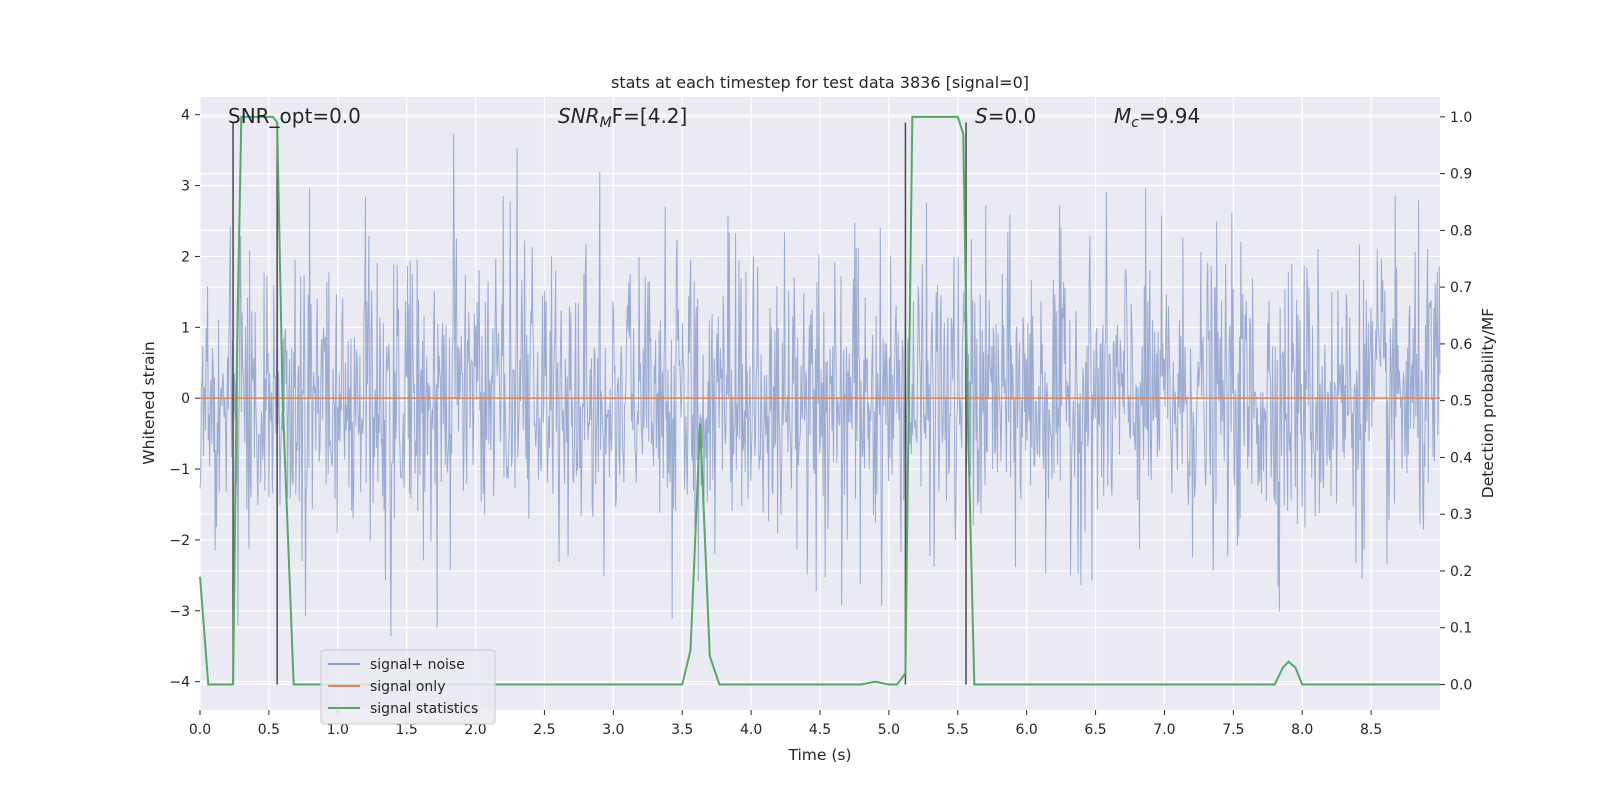 Image resolution: width=1600 pixels, height=800 pixels. What do you see at coordinates (1164, 730) in the screenshot?
I see `x-tick-label: 7.0` at bounding box center [1164, 730].